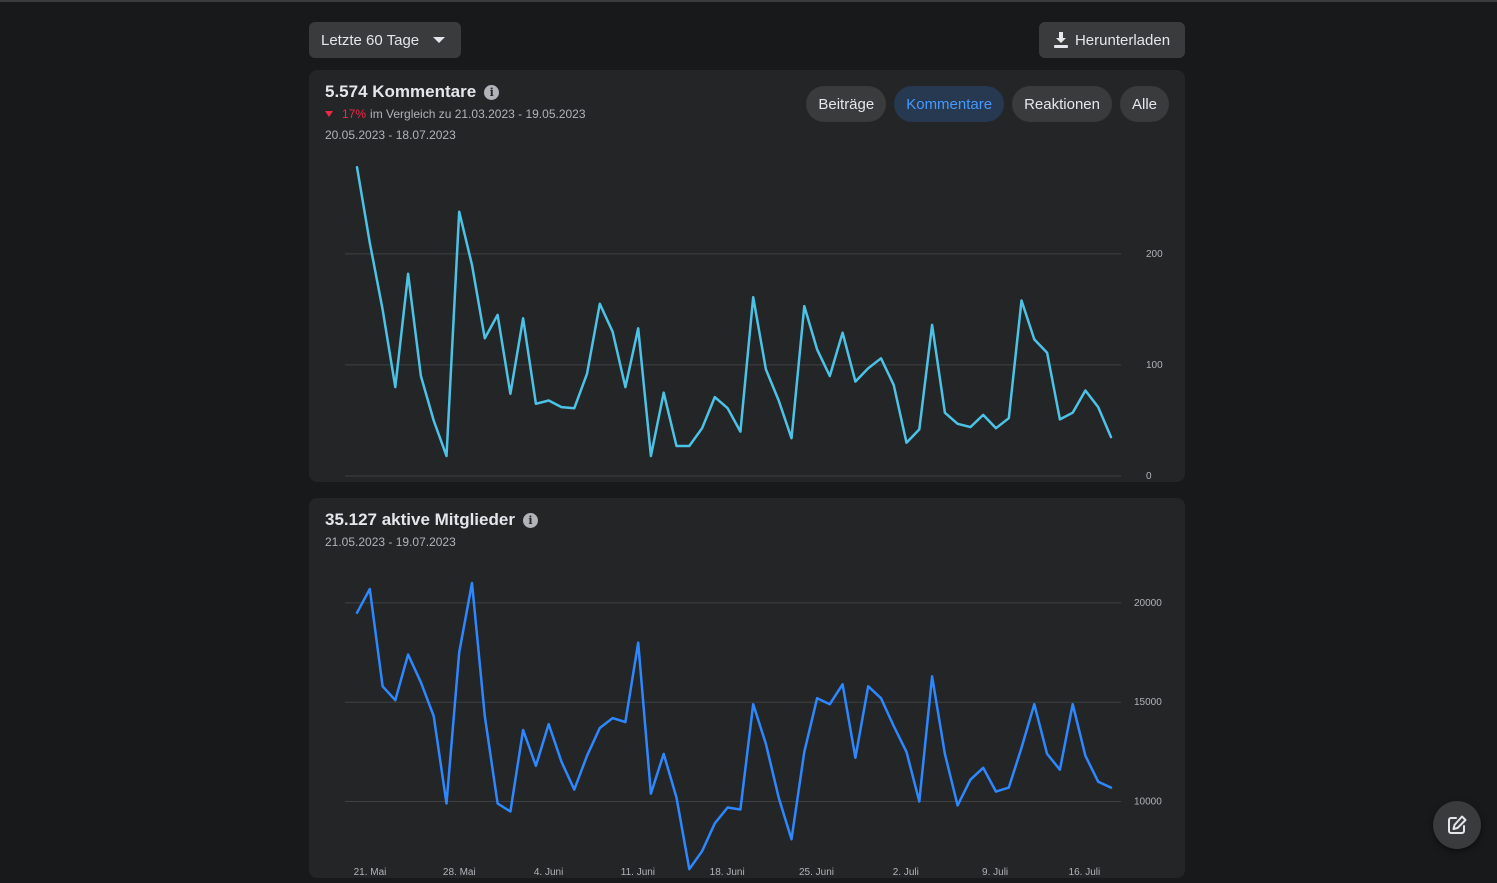  Describe the element at coordinates (1122, 40) in the screenshot. I see `download-label: Herunterladen` at that location.